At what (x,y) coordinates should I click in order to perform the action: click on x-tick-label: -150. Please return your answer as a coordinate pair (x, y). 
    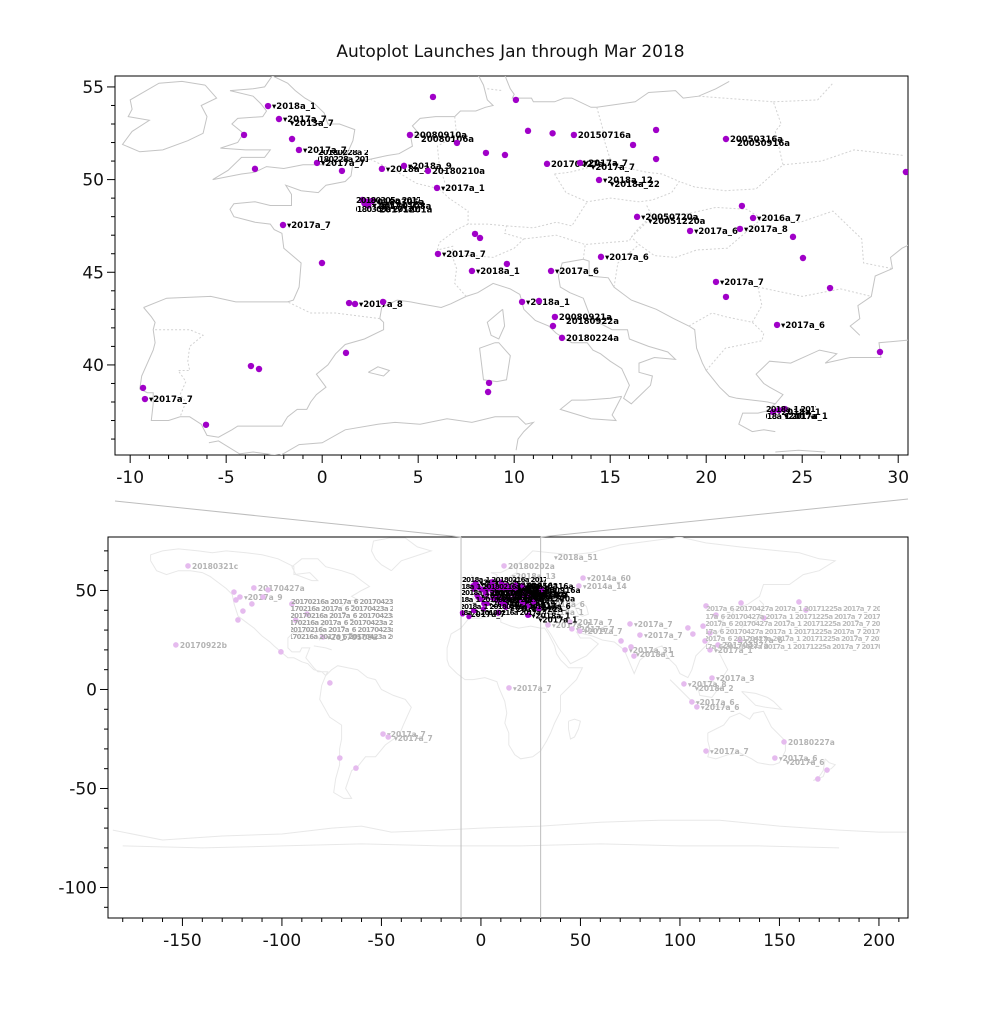
    Looking at the image, I should click on (182, 941).